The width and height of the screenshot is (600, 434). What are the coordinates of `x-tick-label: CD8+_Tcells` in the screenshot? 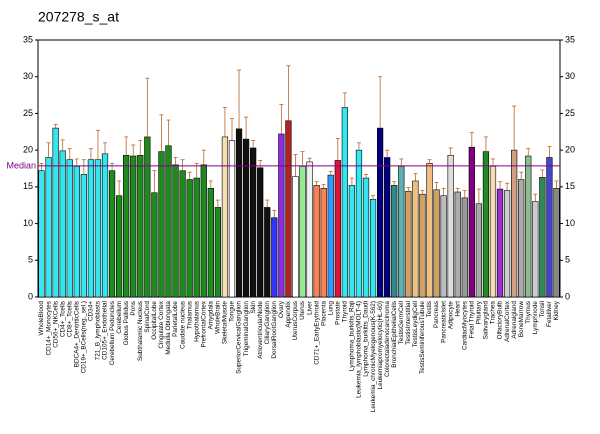 It's located at (69, 319).